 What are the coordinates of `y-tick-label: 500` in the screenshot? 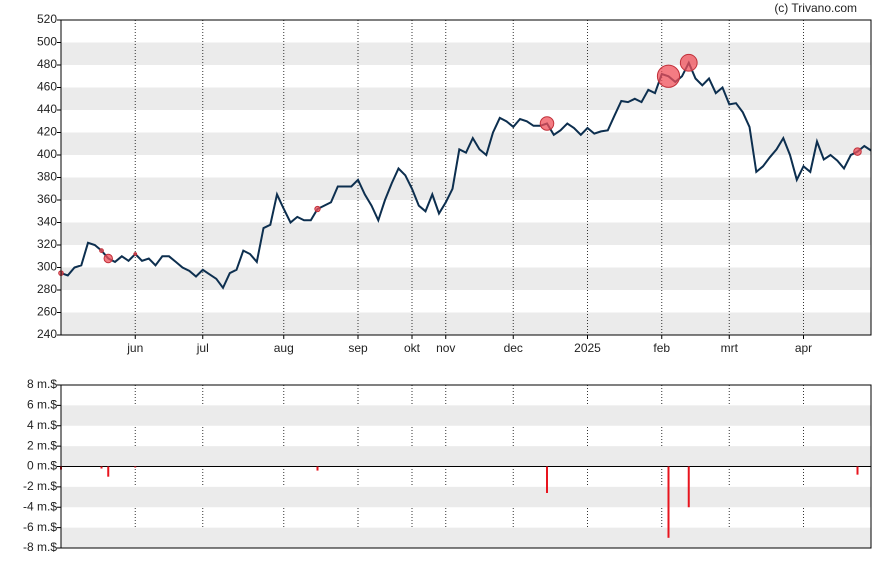 It's located at (47, 42).